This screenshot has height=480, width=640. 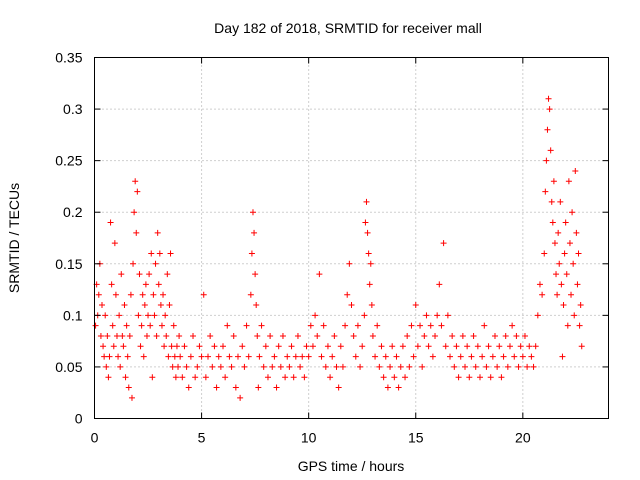 I want to click on y-tick-label: 0.2, so click(x=73, y=212).